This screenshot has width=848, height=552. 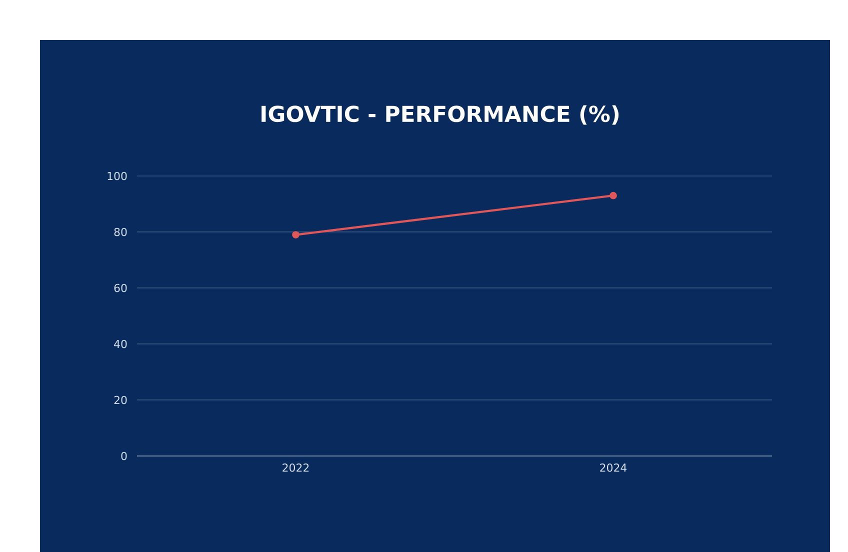 What do you see at coordinates (440, 115) in the screenshot?
I see `chart-title: IGOVTIC - PERFORMANCE (%)` at bounding box center [440, 115].